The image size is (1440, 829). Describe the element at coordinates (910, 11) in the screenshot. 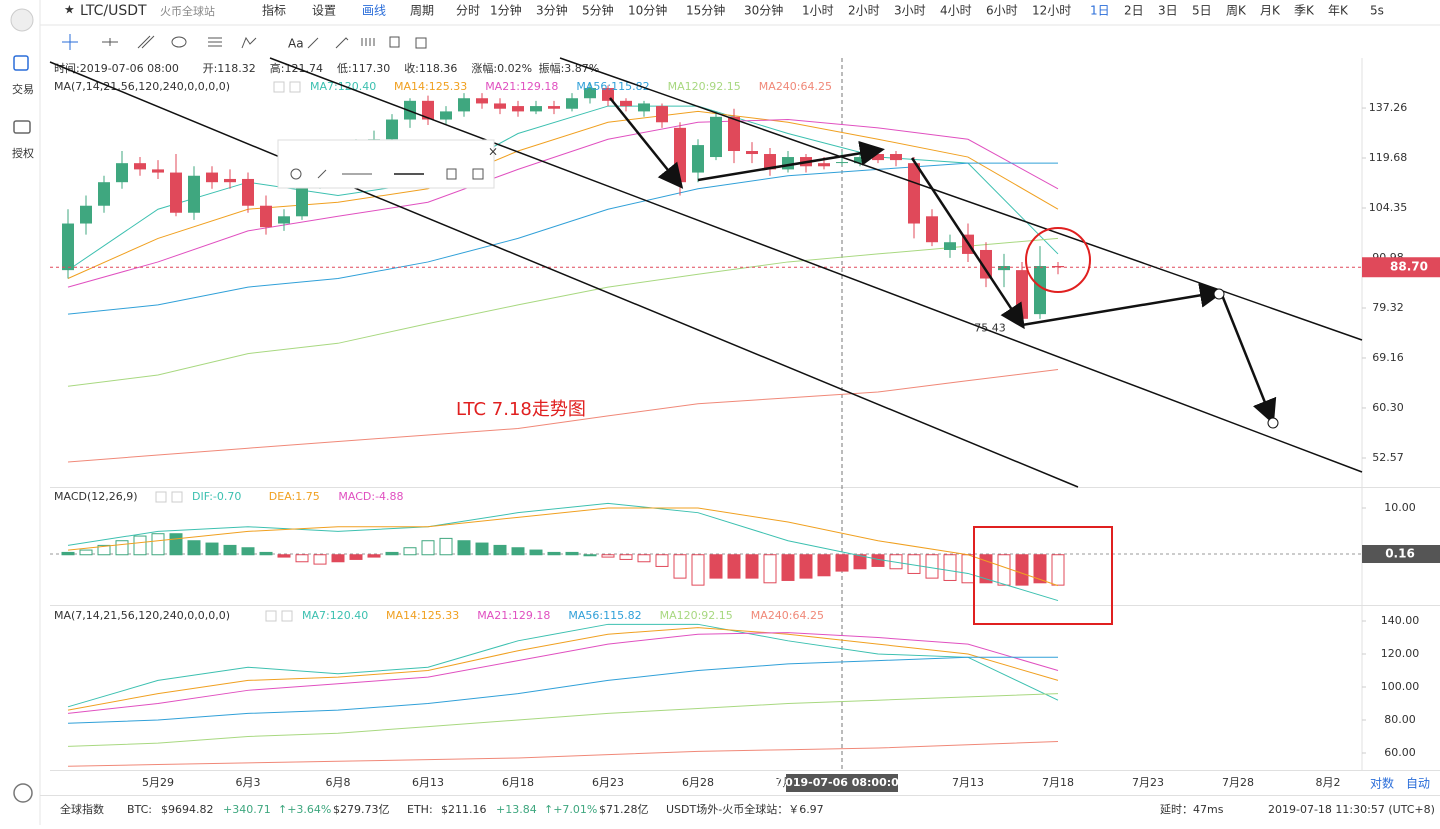

I see `period: 3小时` at that location.